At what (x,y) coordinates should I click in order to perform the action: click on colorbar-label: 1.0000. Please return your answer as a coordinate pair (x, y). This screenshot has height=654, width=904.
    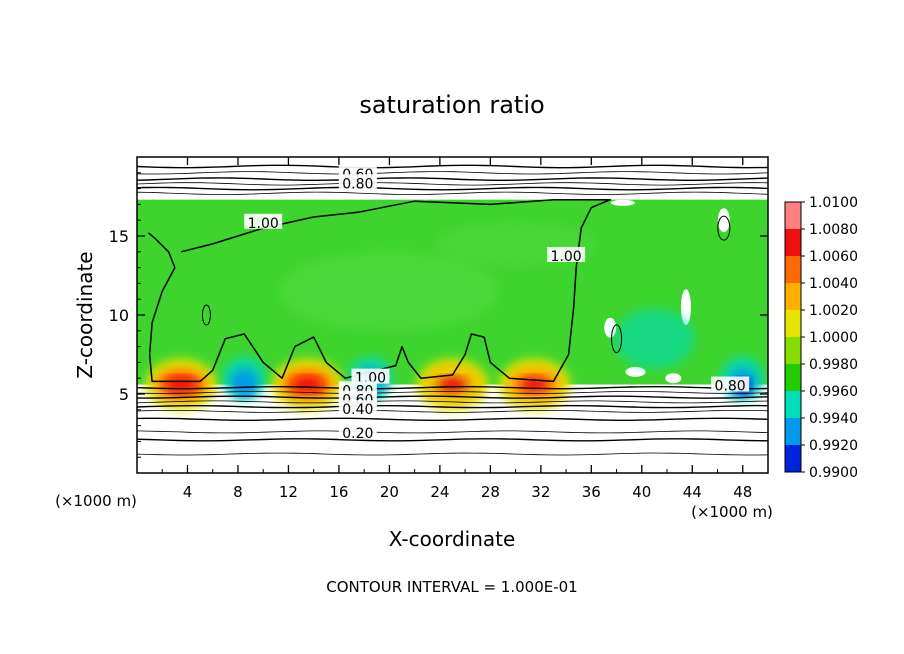
    Looking at the image, I should click on (833, 338).